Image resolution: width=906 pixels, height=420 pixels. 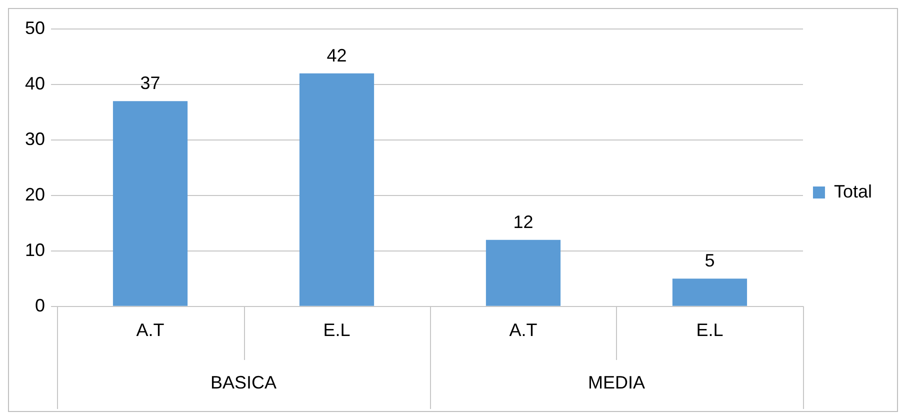 I want to click on data-label: 37, so click(x=150, y=83).